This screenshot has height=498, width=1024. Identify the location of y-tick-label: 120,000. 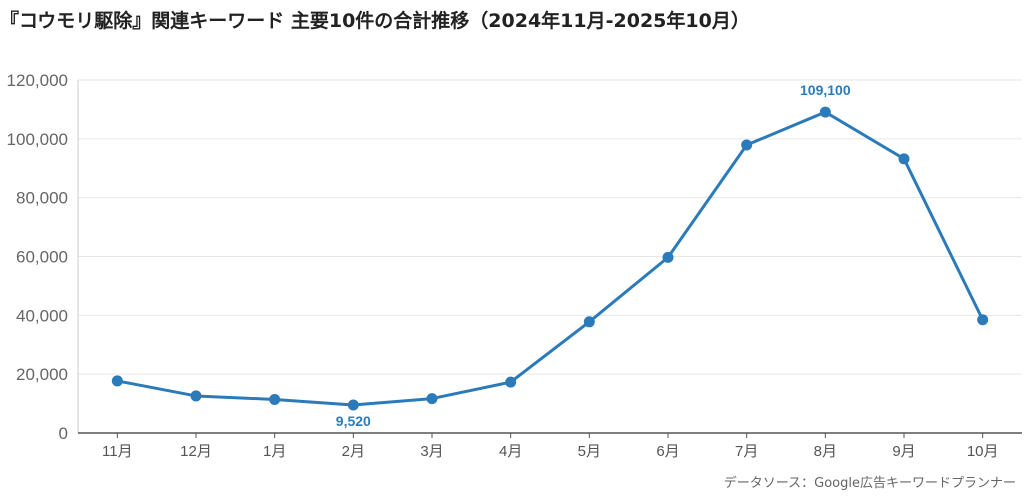
(37, 80).